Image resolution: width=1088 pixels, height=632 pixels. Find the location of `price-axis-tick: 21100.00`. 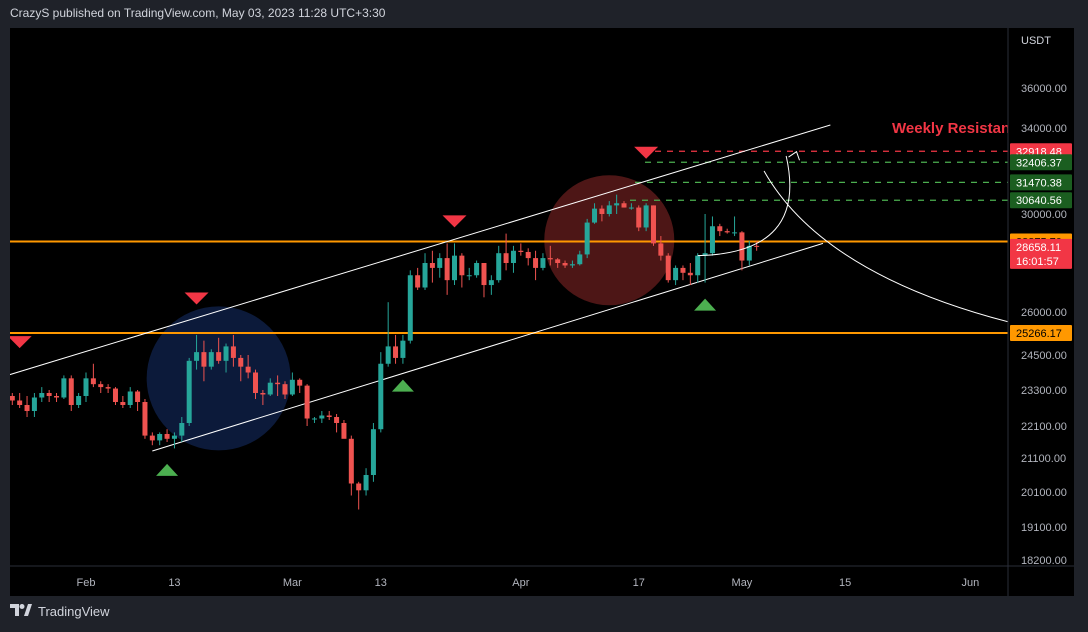

price-axis-tick: 21100.00 is located at coordinates (1043, 459).